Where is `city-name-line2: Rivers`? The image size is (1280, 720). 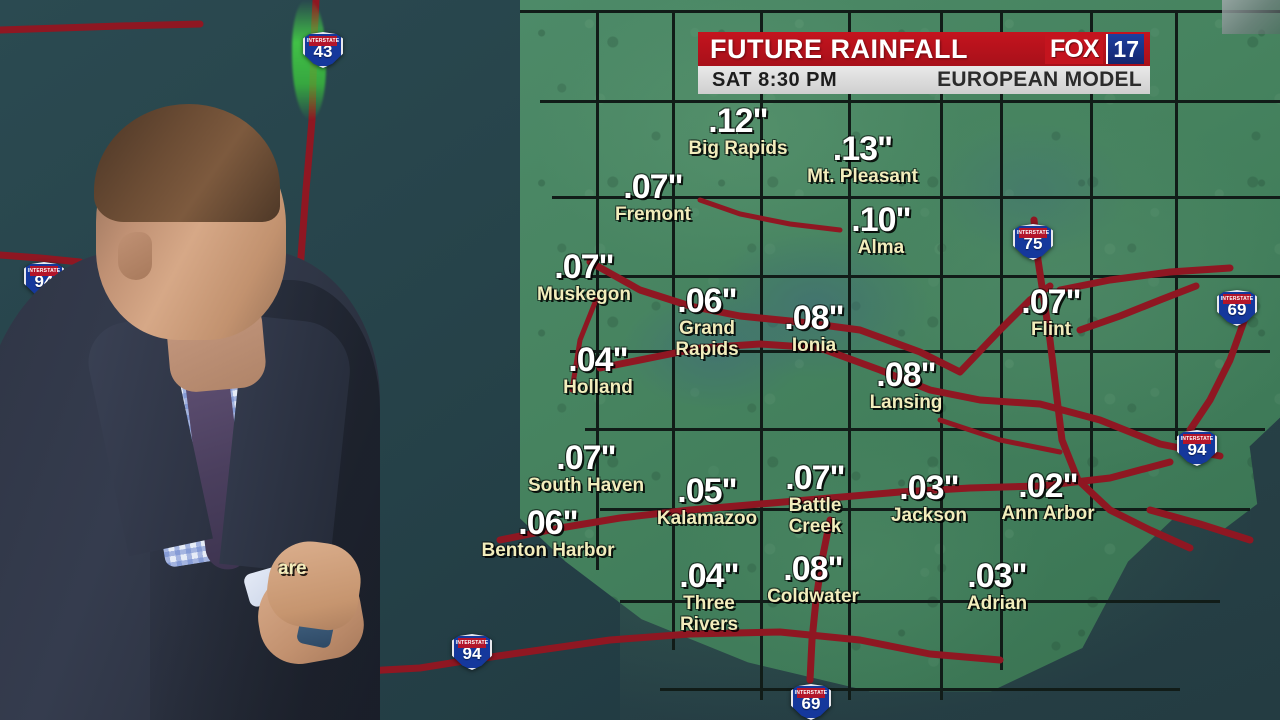 city-name-line2: Rivers is located at coordinates (709, 624).